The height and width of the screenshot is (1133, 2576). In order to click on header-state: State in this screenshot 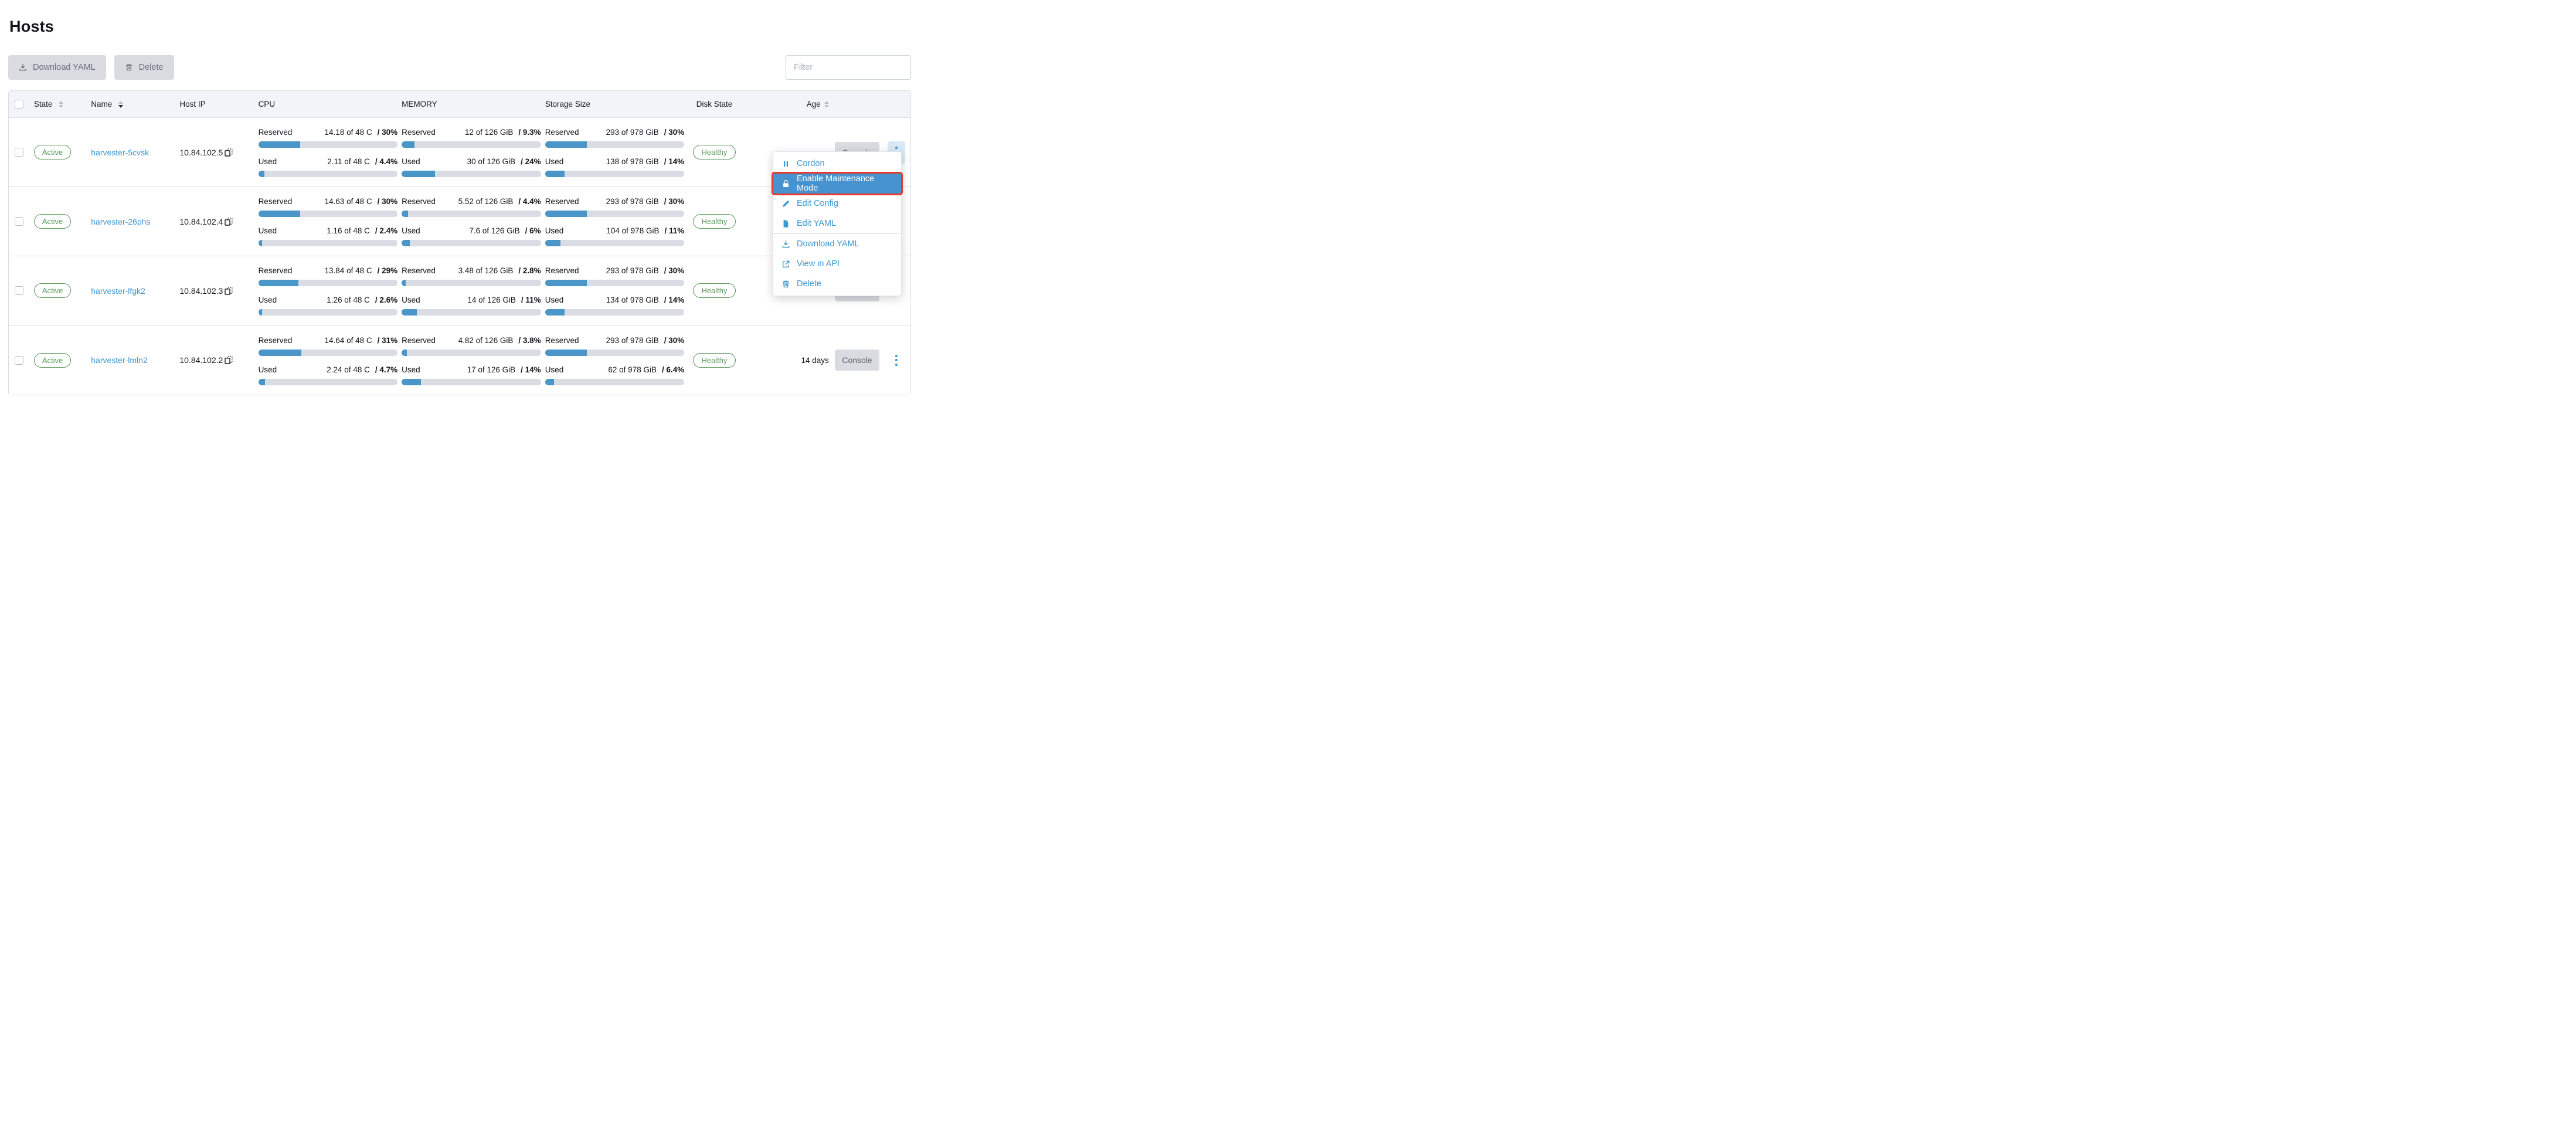, I will do `click(61, 104)`.